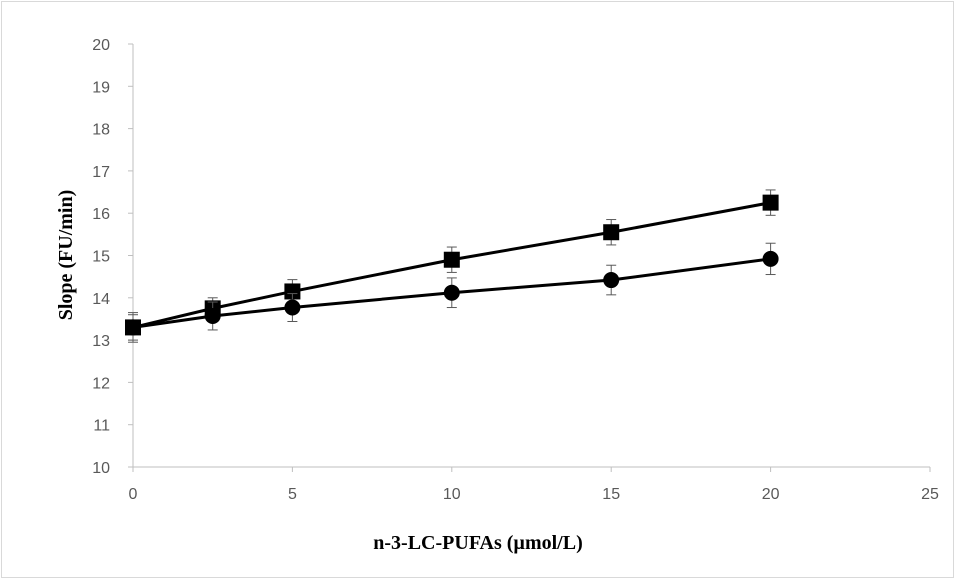 The image size is (957, 581). Describe the element at coordinates (292, 494) in the screenshot. I see `x-tick-label: 5` at that location.